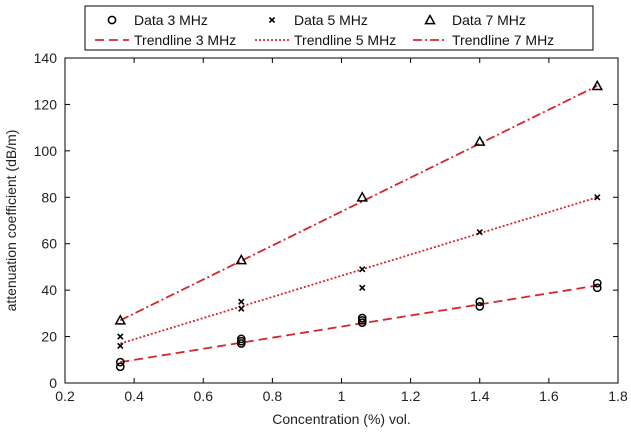 This screenshot has height=432, width=631. I want to click on x-tick-label: 1, so click(342, 396).